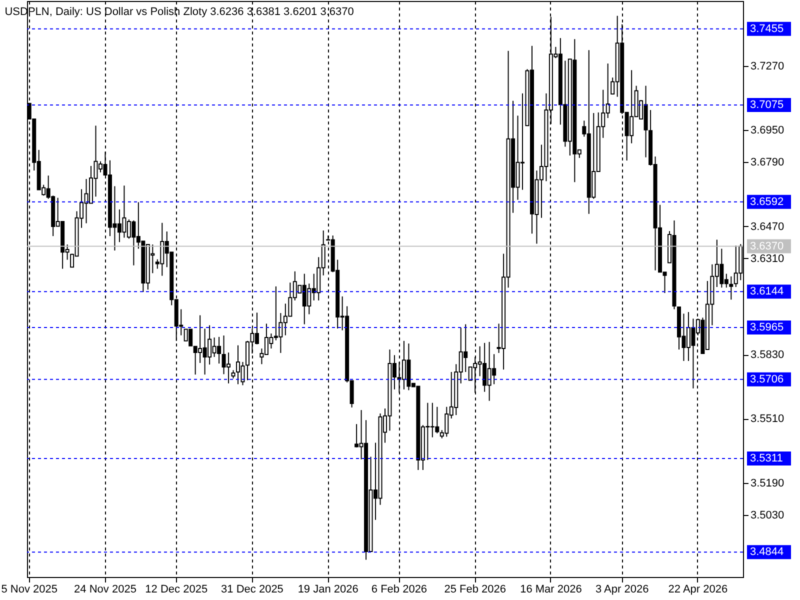  Describe the element at coordinates (767, 419) in the screenshot. I see `y-tick-label: 3.5510` at that location.